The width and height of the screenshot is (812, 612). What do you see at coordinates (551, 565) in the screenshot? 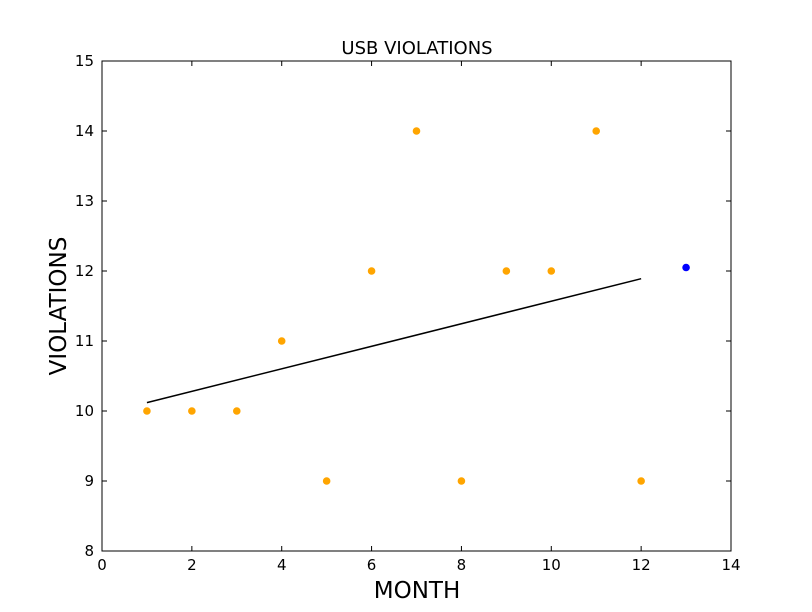
I see `x-tick-label: 10` at bounding box center [551, 565].